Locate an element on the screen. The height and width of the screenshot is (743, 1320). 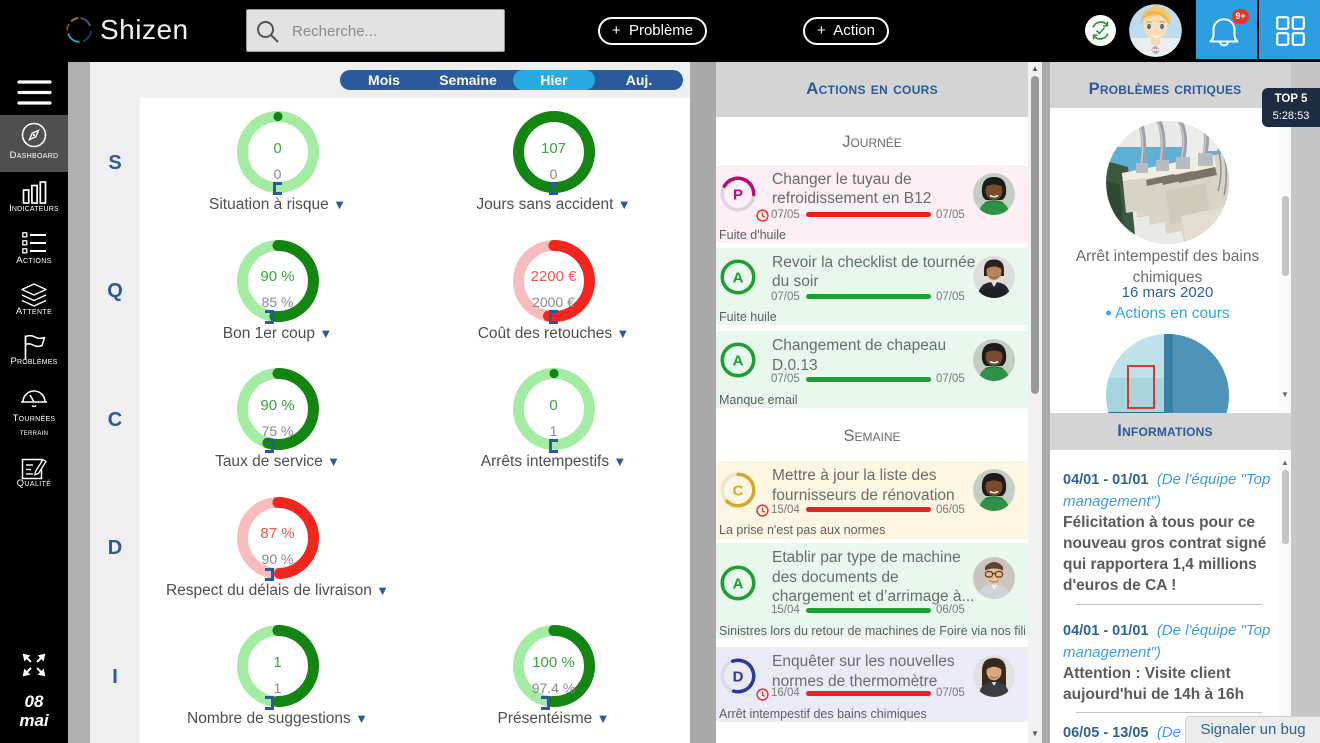
svg-text: C is located at coordinates (737, 491).